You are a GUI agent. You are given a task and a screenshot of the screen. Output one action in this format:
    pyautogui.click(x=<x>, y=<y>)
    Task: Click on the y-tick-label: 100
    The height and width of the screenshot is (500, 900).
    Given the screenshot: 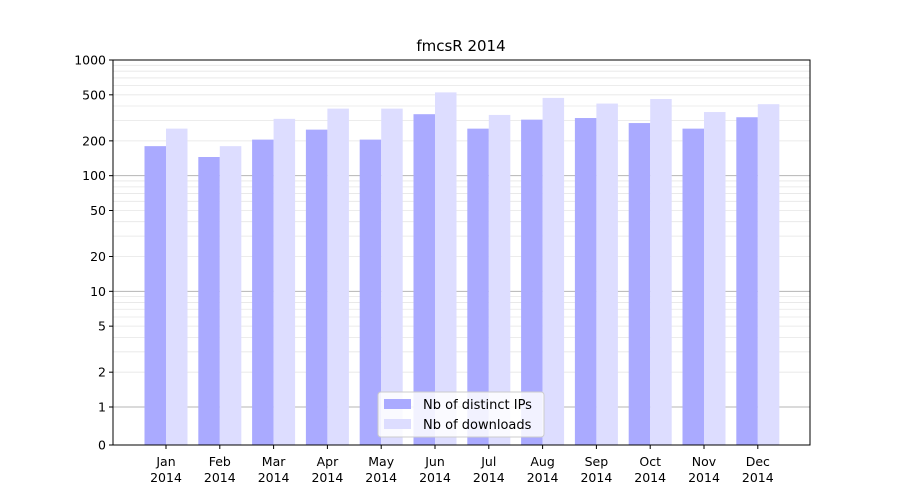 What is the action you would take?
    pyautogui.click(x=94, y=175)
    